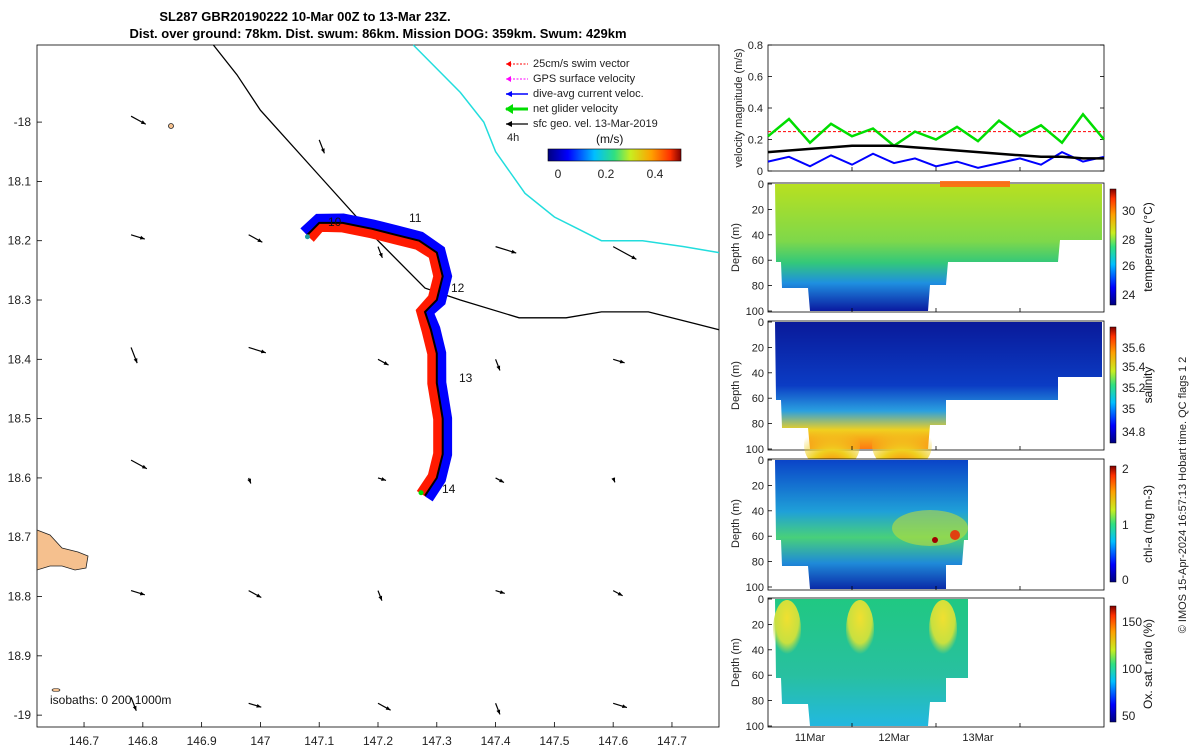 Image resolution: width=1200 pixels, height=750 pixels. What do you see at coordinates (1134, 388) in the screenshot?
I see `cb-tick: 35.2` at bounding box center [1134, 388].